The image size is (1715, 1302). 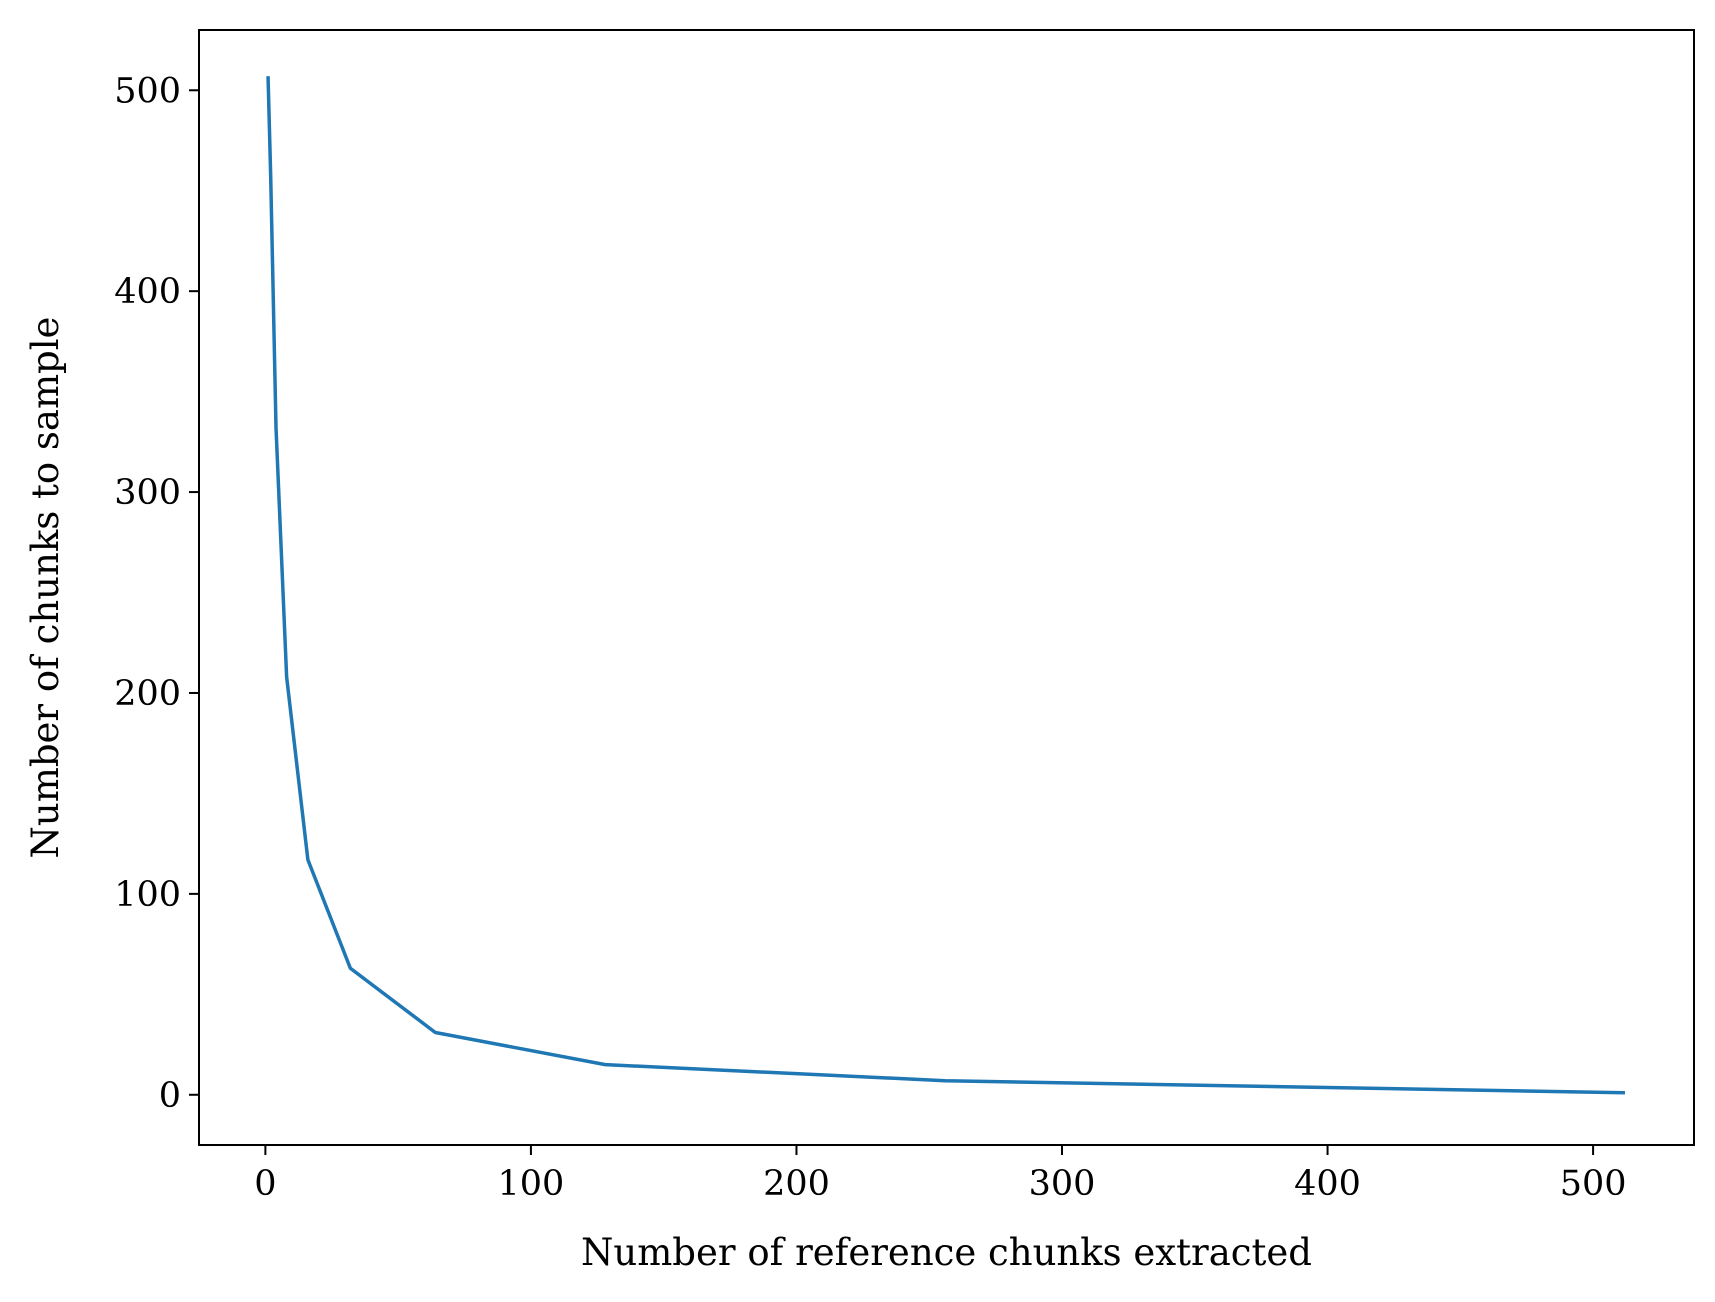 I want to click on y-axis-label: Number of chunks to sample, so click(x=45, y=588).